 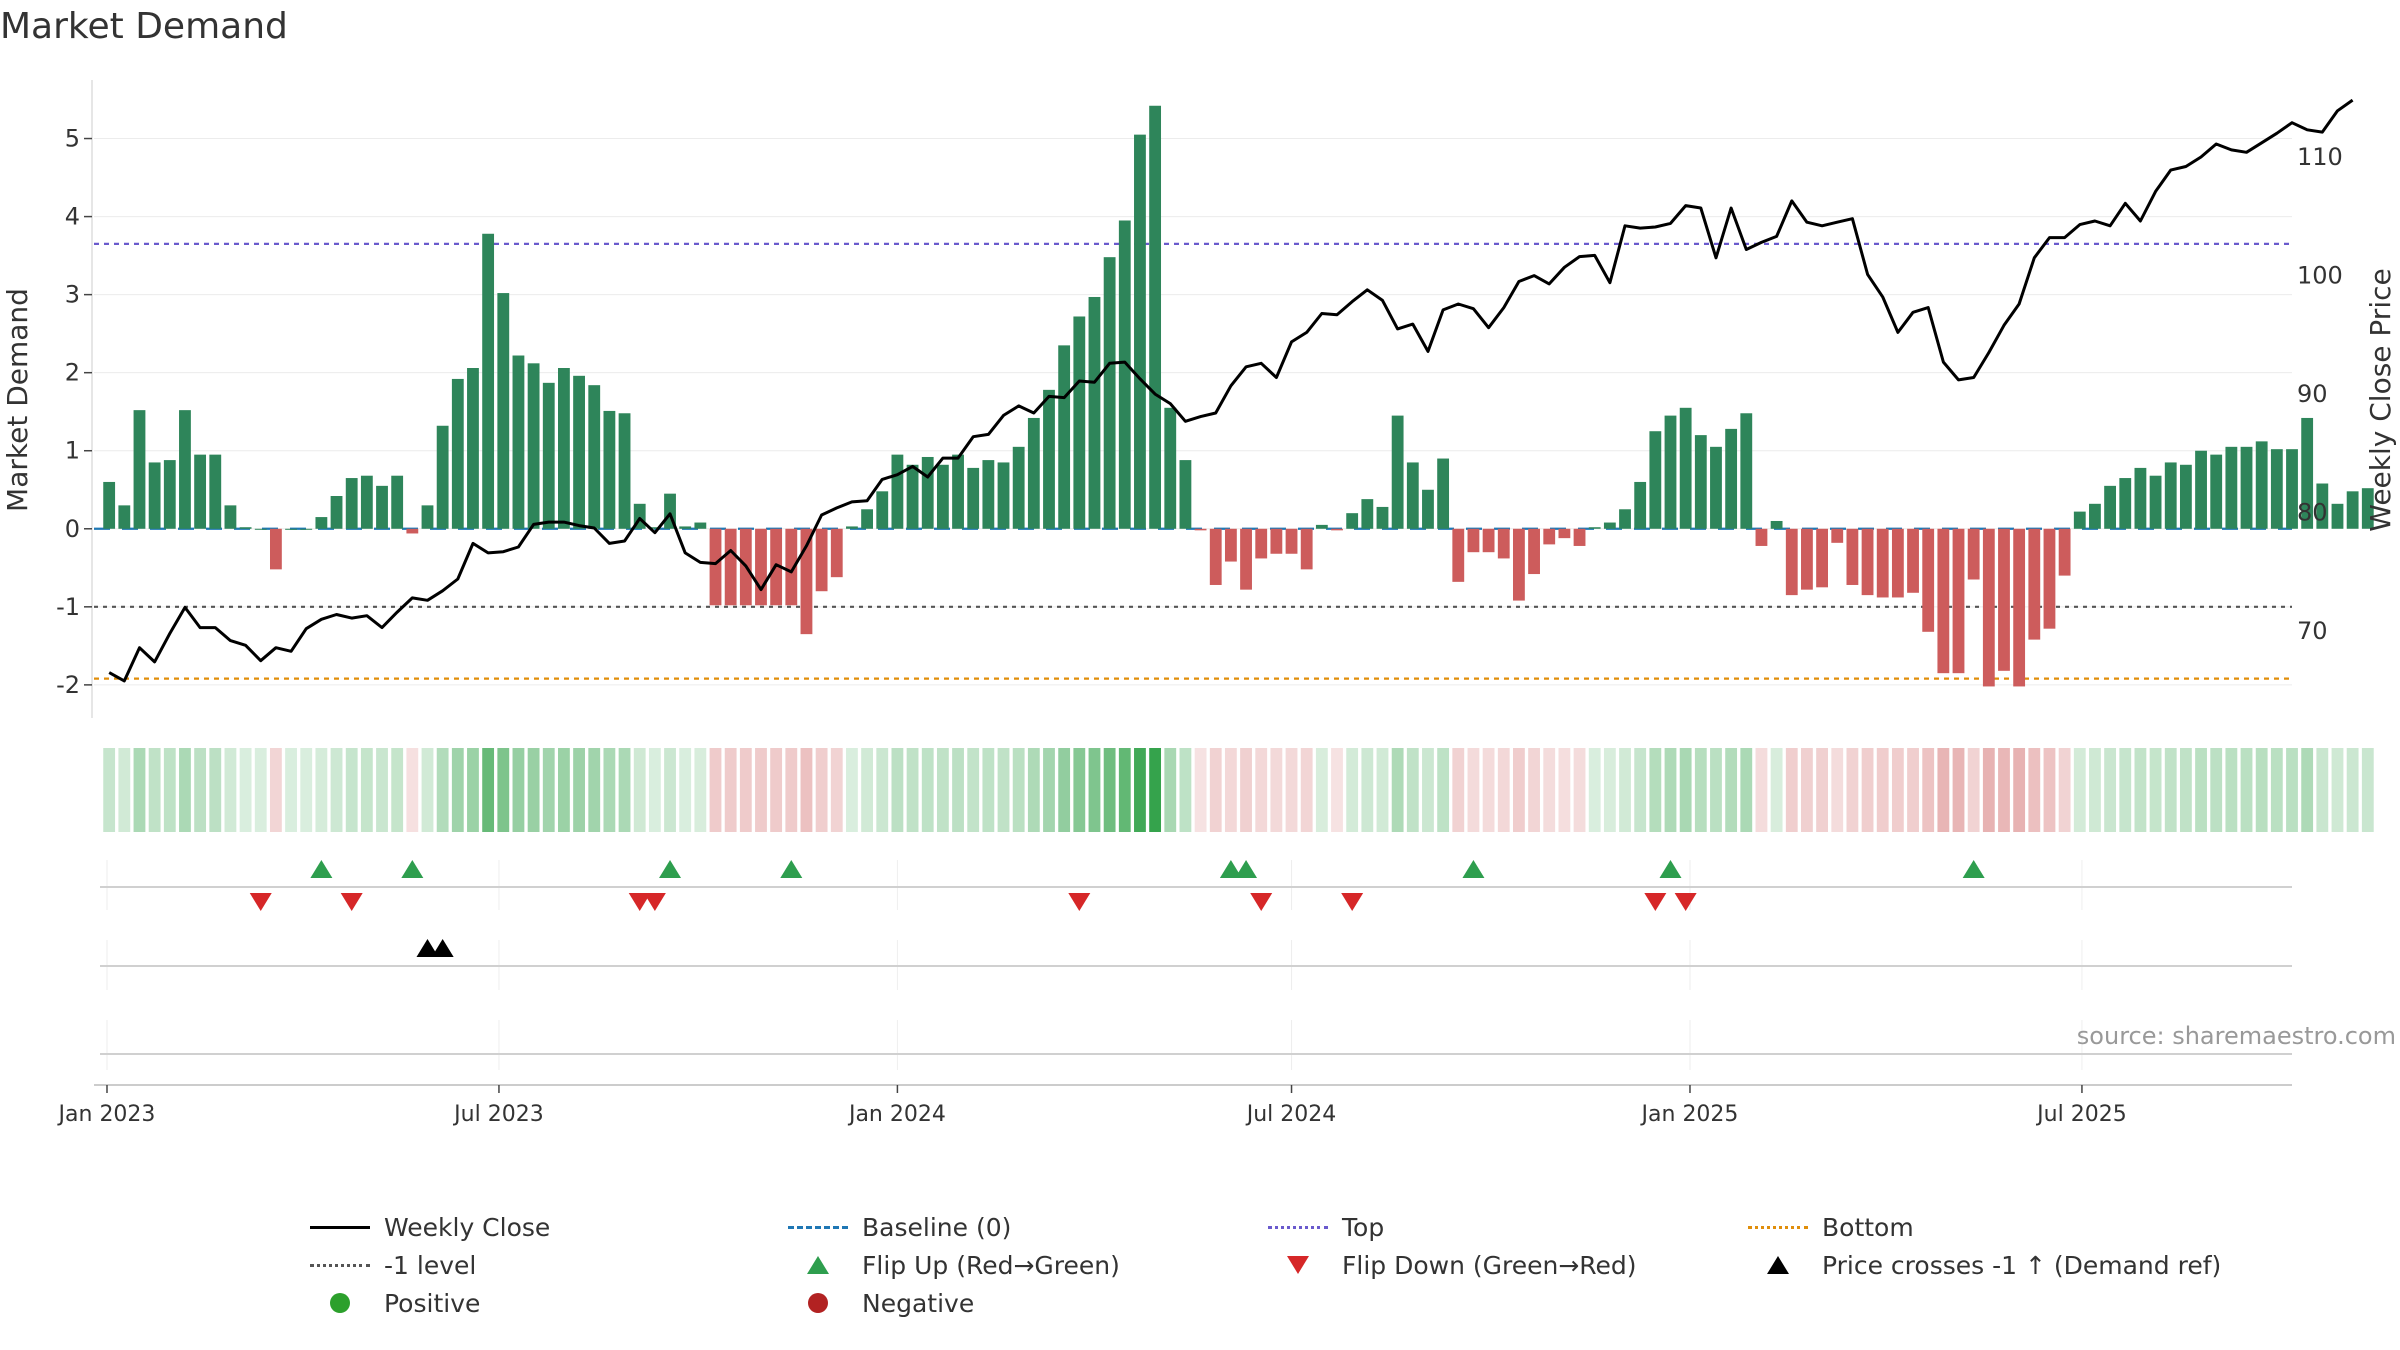 What do you see at coordinates (954, 1265) in the screenshot?
I see `legend-flip-up: Flip Up (Red→Green)` at bounding box center [954, 1265].